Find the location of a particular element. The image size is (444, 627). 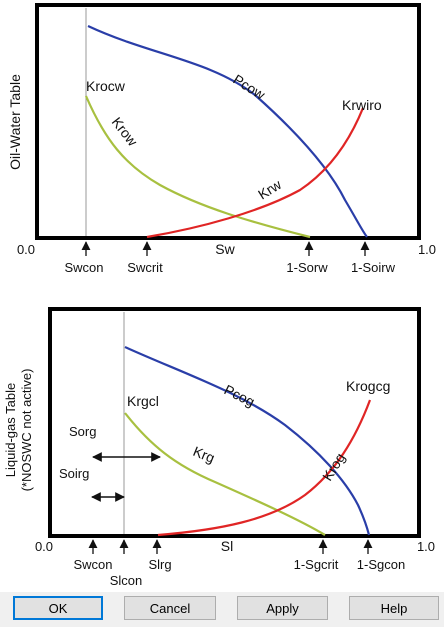

krg-label: Krg is located at coordinates (204, 454).